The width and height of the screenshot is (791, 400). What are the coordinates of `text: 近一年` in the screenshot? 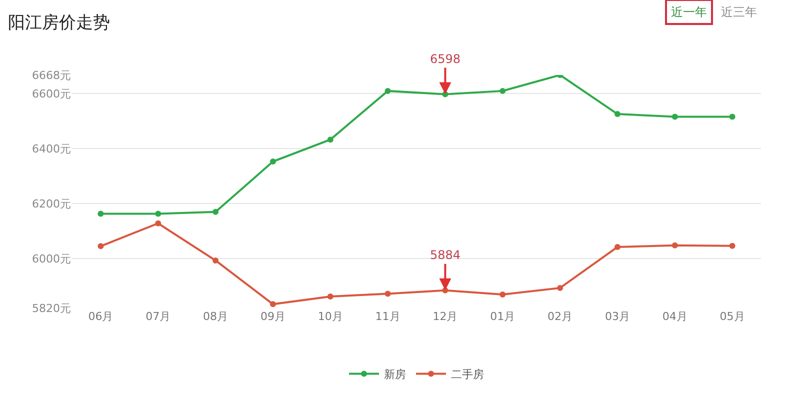 It's located at (689, 12).